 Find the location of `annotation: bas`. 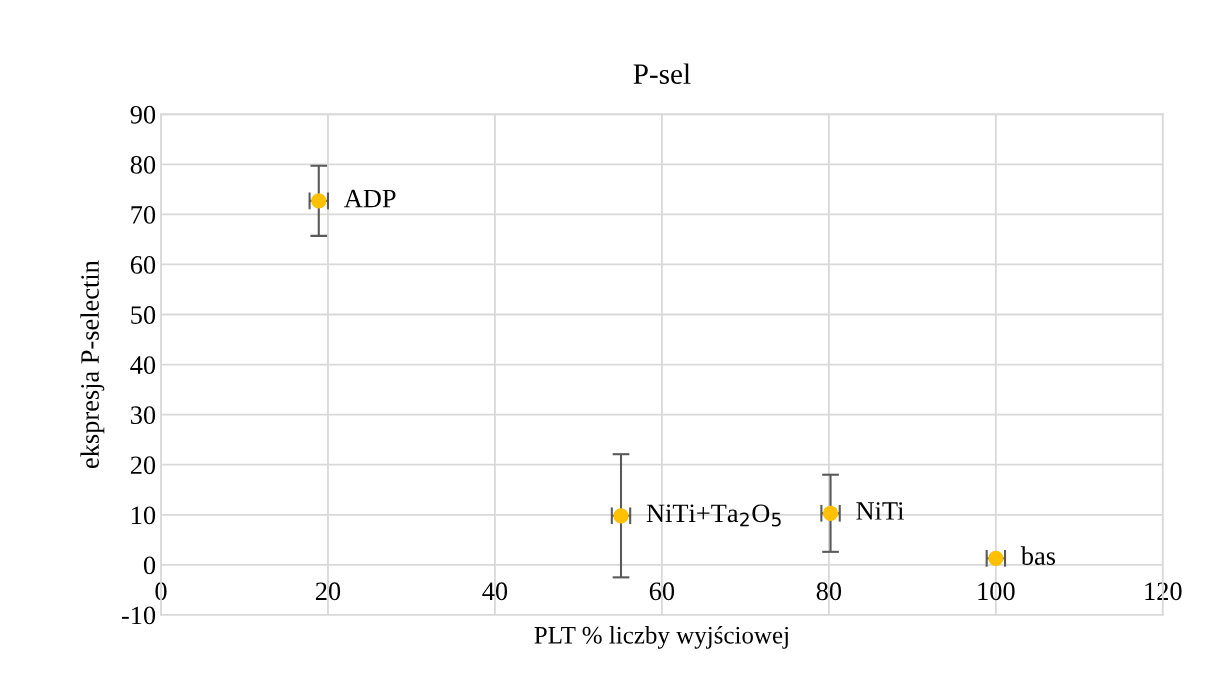

annotation: bas is located at coordinates (1038, 555).